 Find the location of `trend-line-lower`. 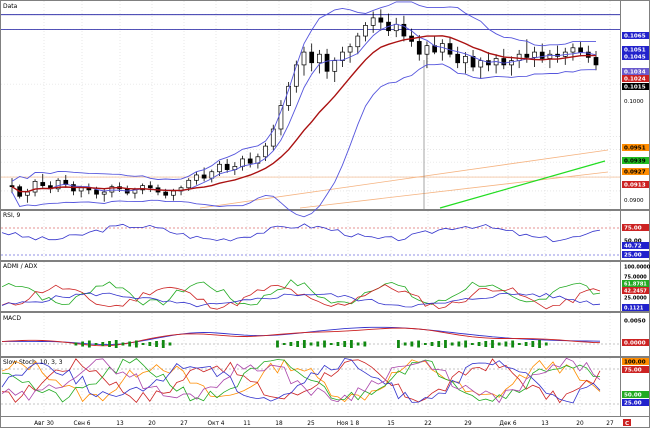

trend-line-lower is located at coordinates (454, 190).